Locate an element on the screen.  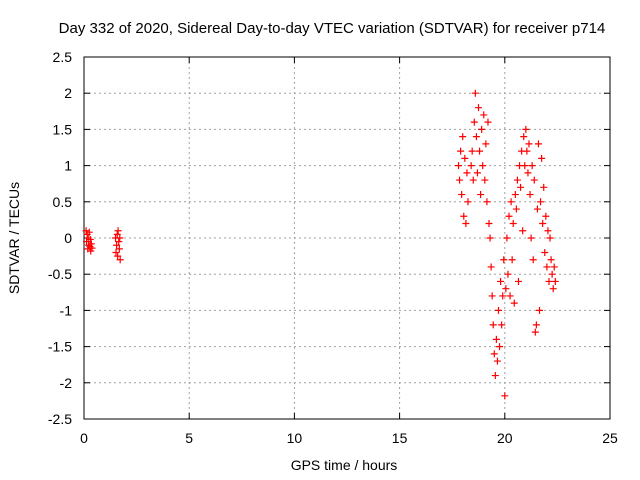
y-tick-label: 0 is located at coordinates (68, 238).